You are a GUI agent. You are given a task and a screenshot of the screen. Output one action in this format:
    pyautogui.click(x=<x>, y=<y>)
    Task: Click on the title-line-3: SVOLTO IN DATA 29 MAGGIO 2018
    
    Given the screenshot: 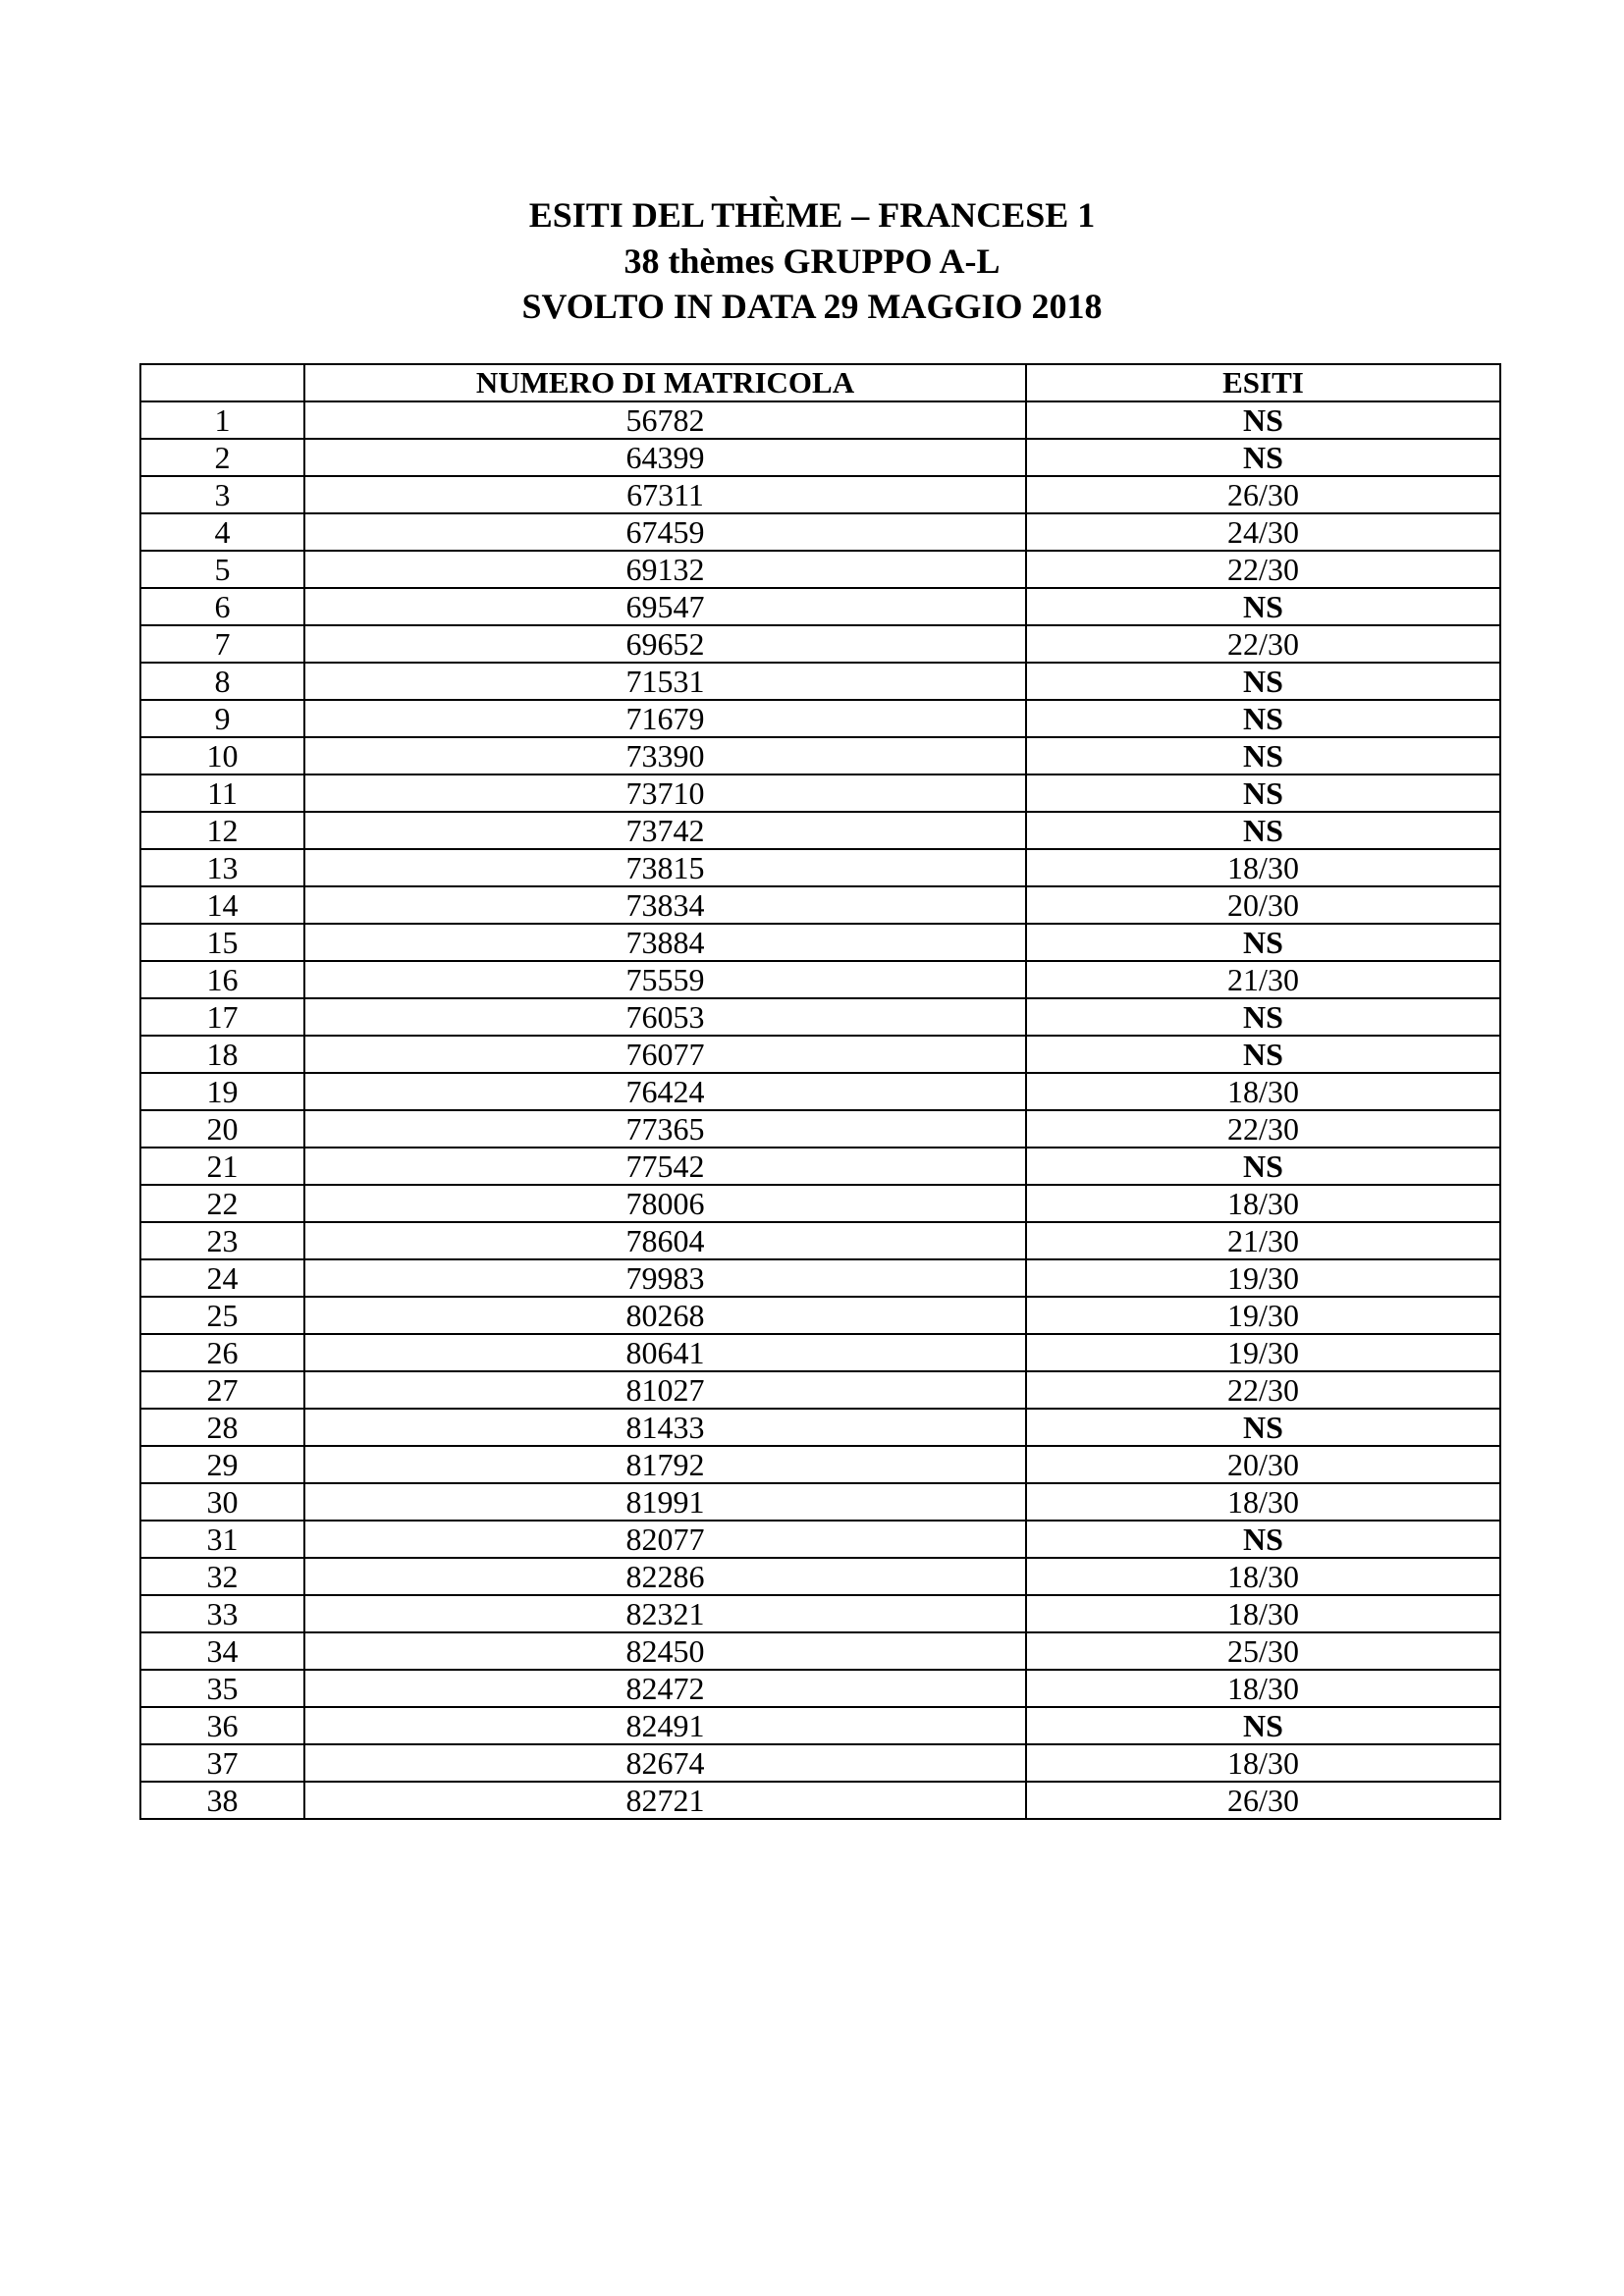 What is the action you would take?
    pyautogui.click(x=812, y=306)
    